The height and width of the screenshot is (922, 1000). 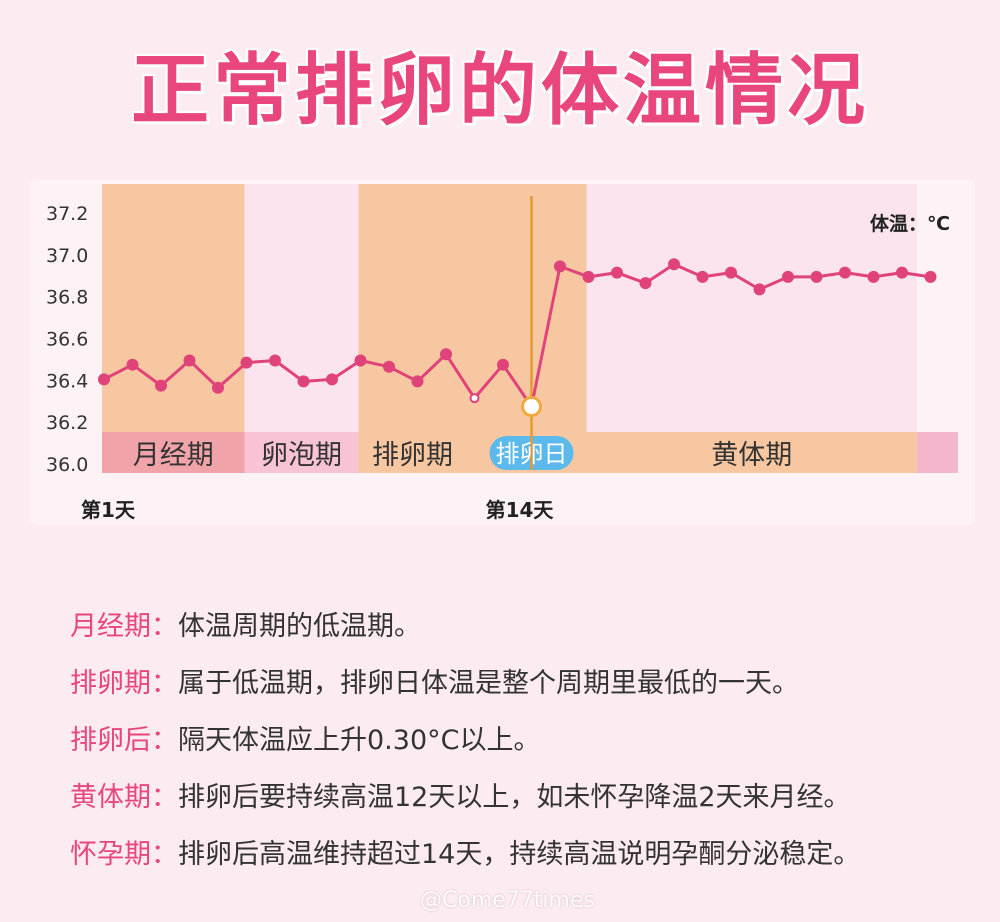 What do you see at coordinates (299, 626) in the screenshot?
I see `legend-text: 体温周期的低温期。` at bounding box center [299, 626].